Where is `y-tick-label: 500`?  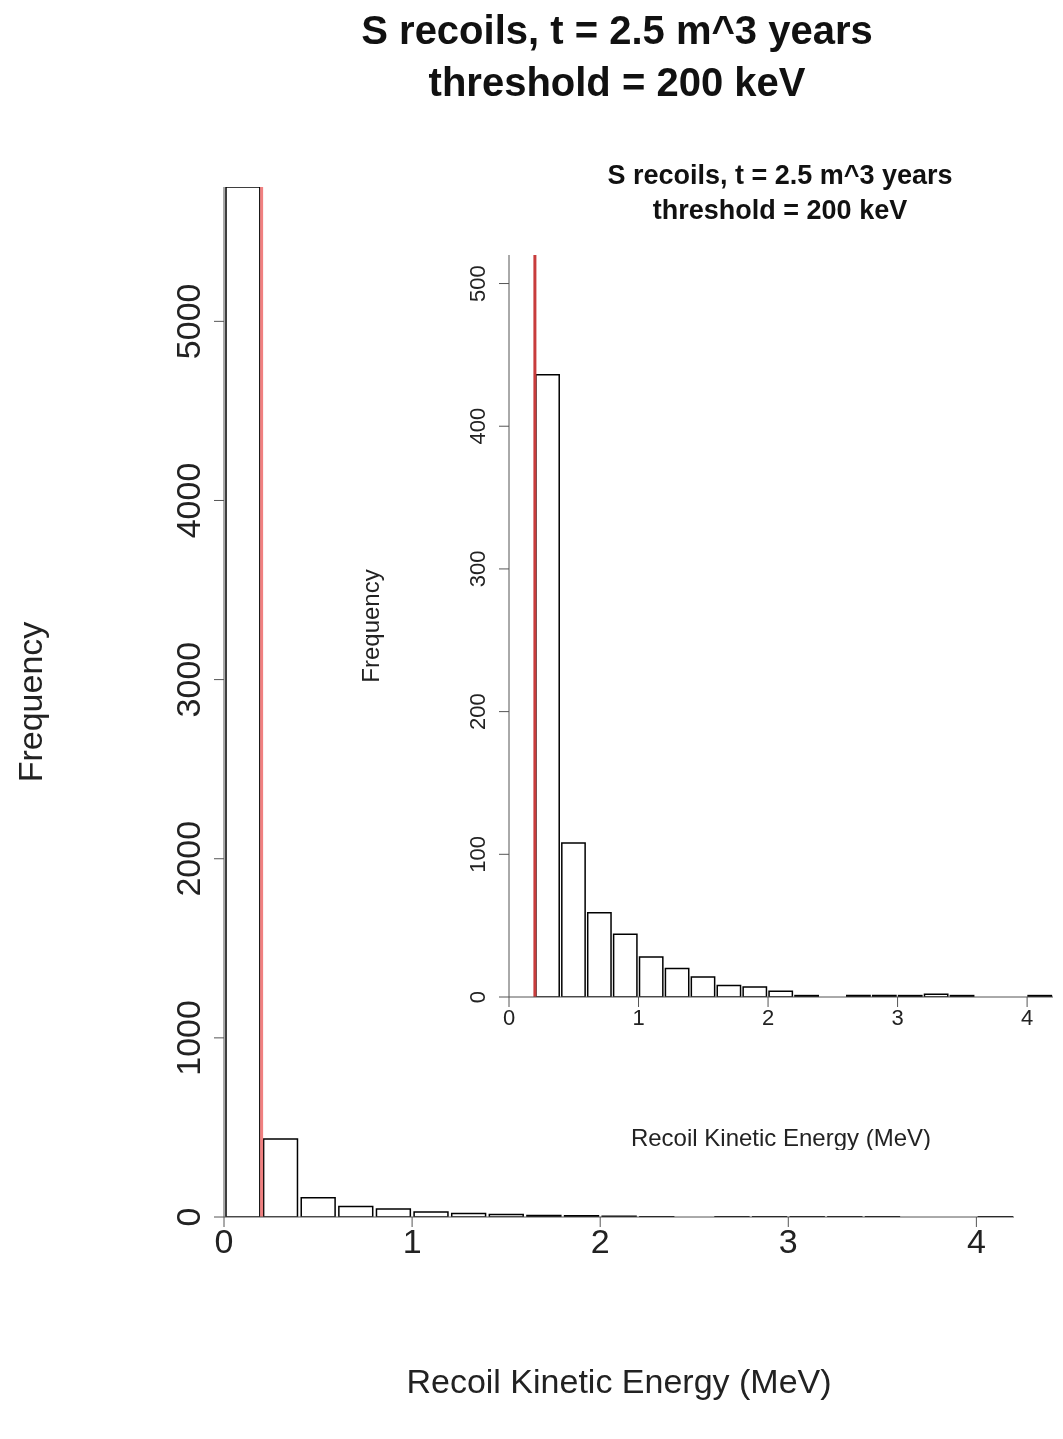 y-tick-label: 500 is located at coordinates (477, 283).